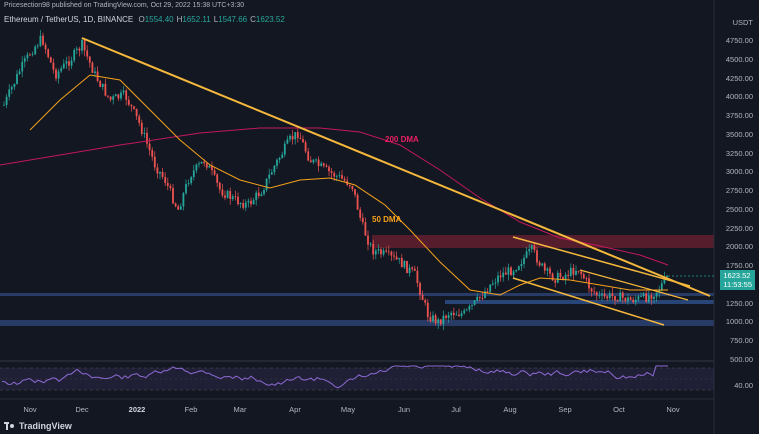  Describe the element at coordinates (619, 409) in the screenshot. I see `time-tick: Oct` at that location.